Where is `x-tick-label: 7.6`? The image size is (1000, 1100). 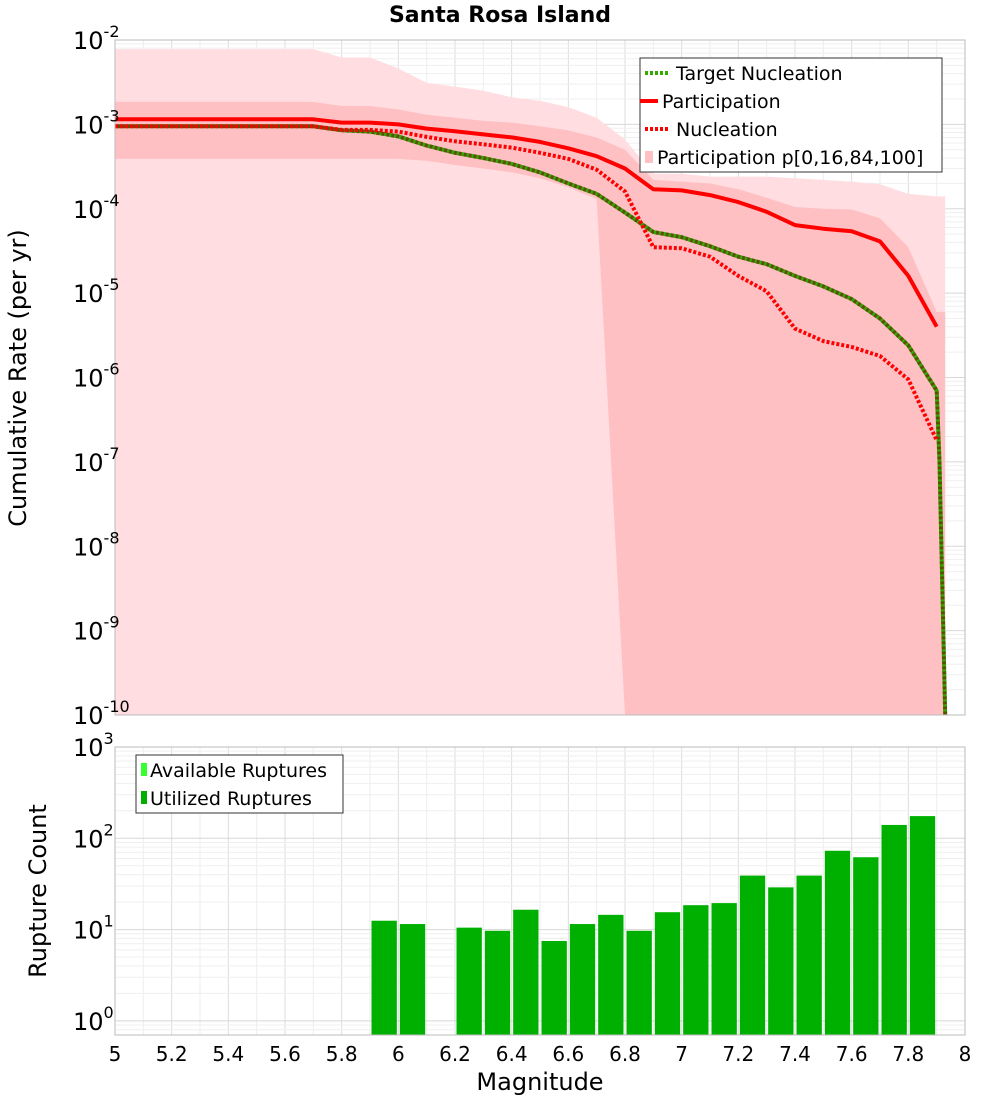
x-tick-label: 7.6 is located at coordinates (852, 1054).